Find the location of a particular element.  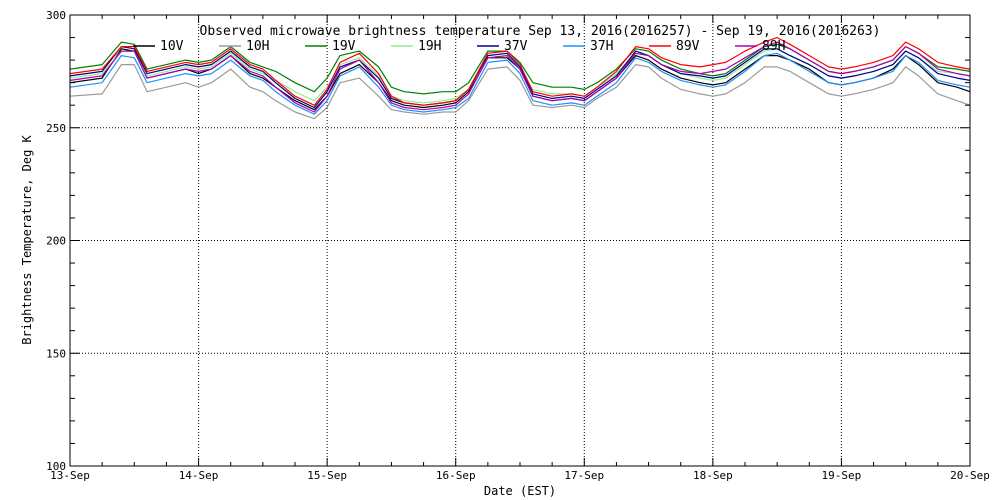

x-tick-label: 19-Sep is located at coordinates (842, 475).